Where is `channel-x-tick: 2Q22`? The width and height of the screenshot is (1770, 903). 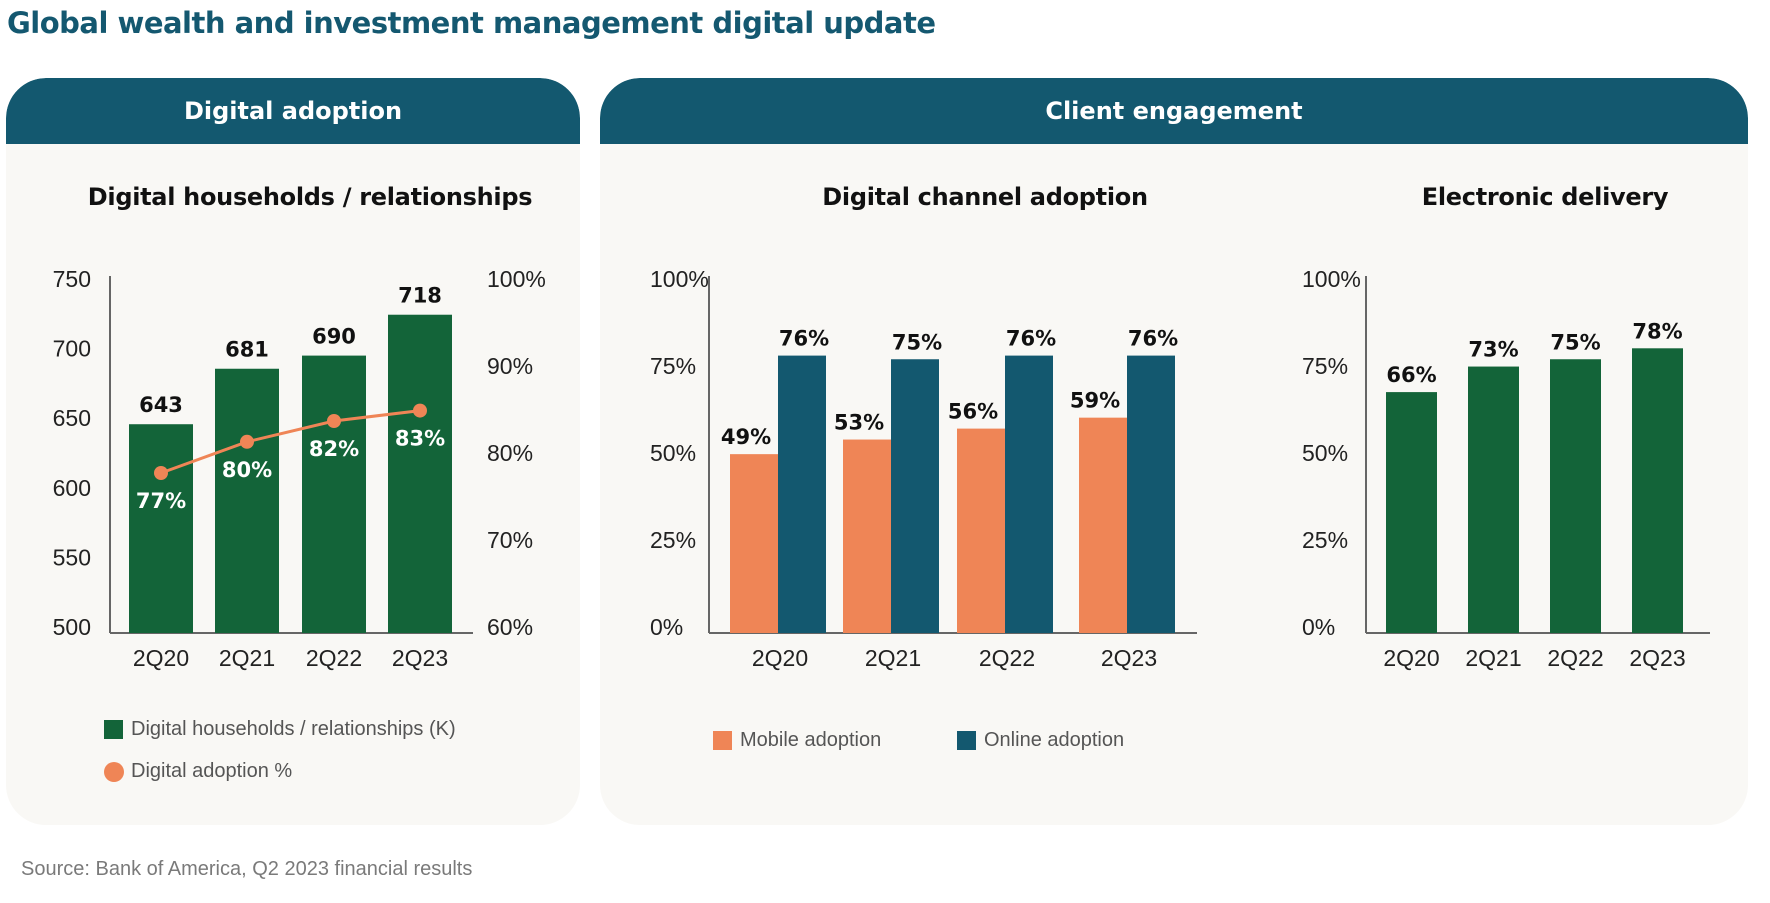 channel-x-tick: 2Q22 is located at coordinates (1007, 658).